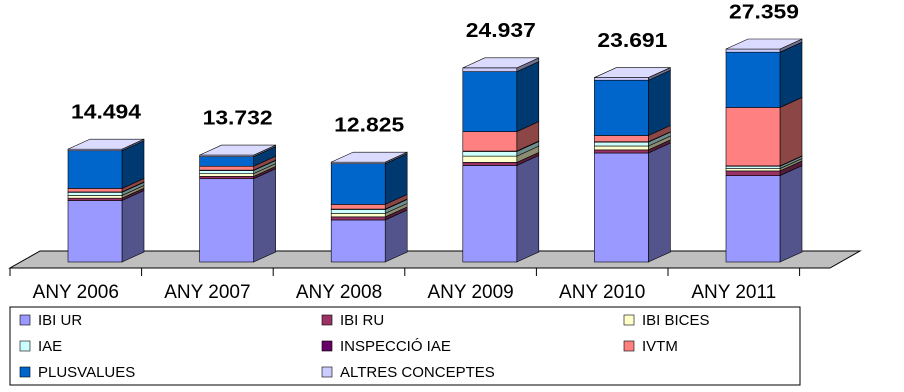 The height and width of the screenshot is (392, 904). What do you see at coordinates (602, 292) in the screenshot?
I see `x-tick-label: ANY 2010` at bounding box center [602, 292].